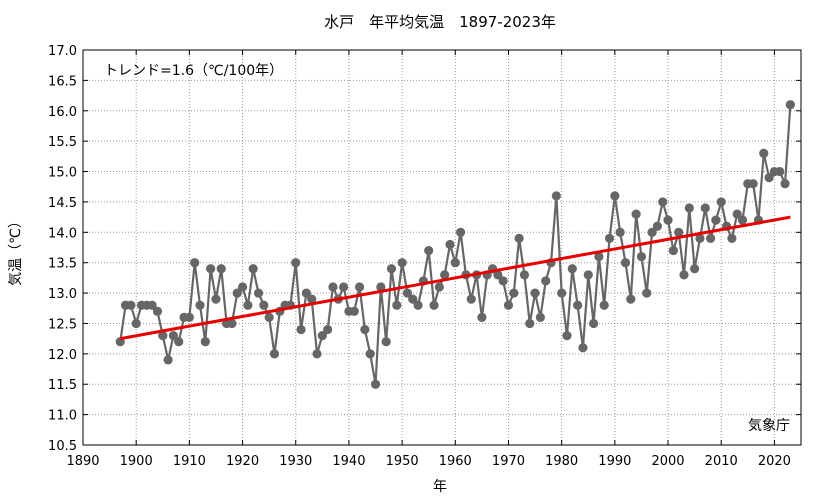 The width and height of the screenshot is (833, 498). I want to click on y-tick-label: 11.5, so click(62, 385).